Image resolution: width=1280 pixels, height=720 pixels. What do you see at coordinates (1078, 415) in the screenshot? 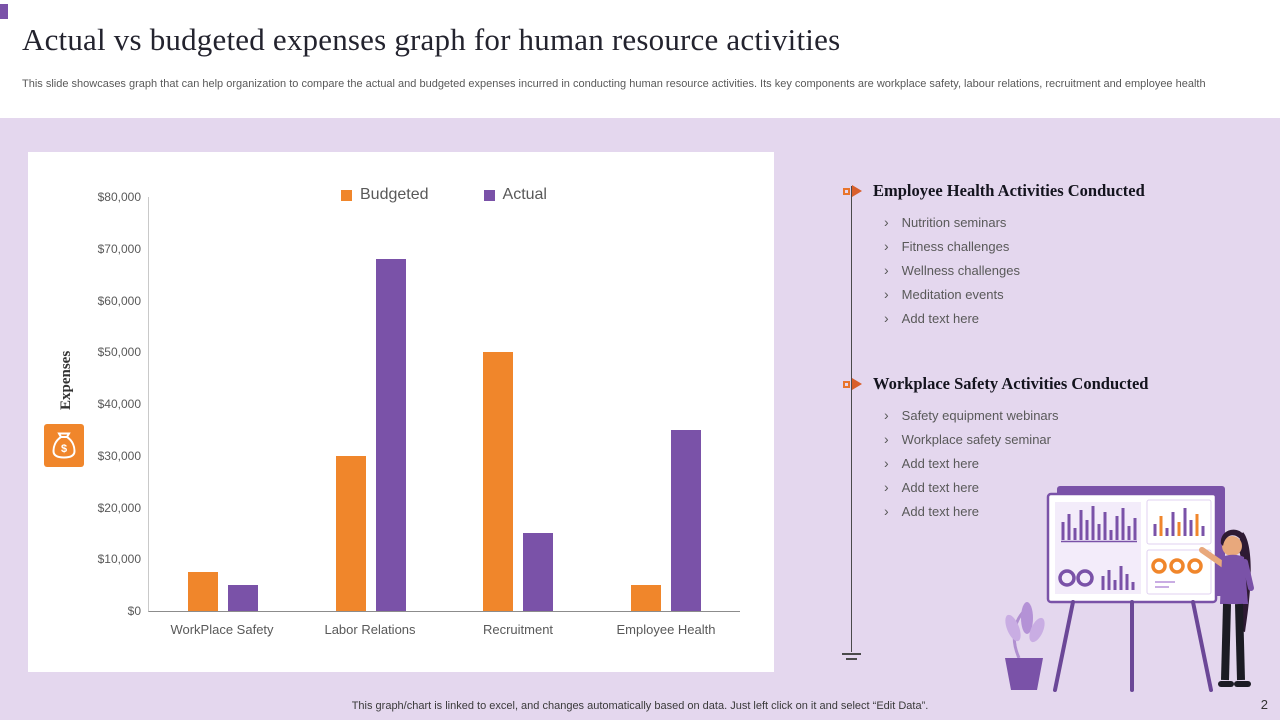
I see `activity-item: › Safety equipment webinars` at bounding box center [1078, 415].